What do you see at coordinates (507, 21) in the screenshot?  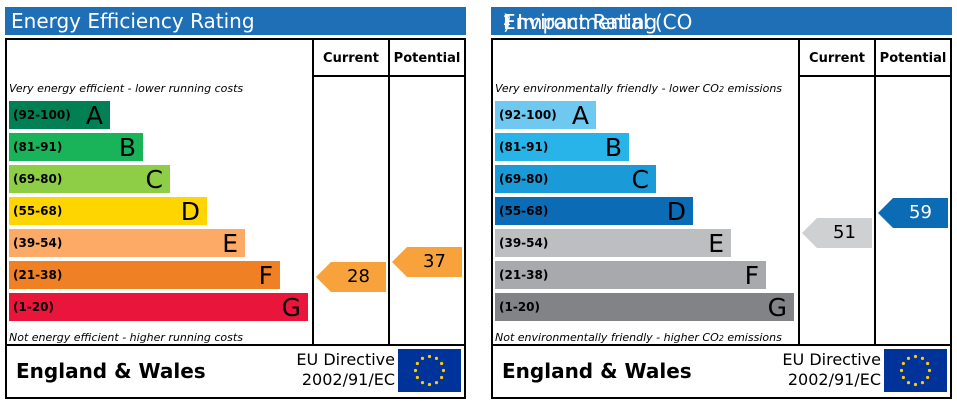 I see `title-subscript: 2` at bounding box center [507, 21].